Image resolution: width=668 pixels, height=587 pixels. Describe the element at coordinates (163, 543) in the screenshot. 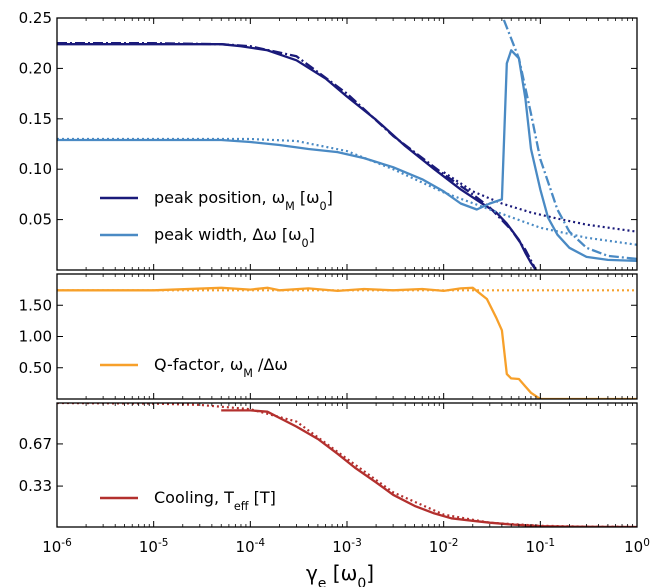

I see `x-tick-exp: -5` at that location.